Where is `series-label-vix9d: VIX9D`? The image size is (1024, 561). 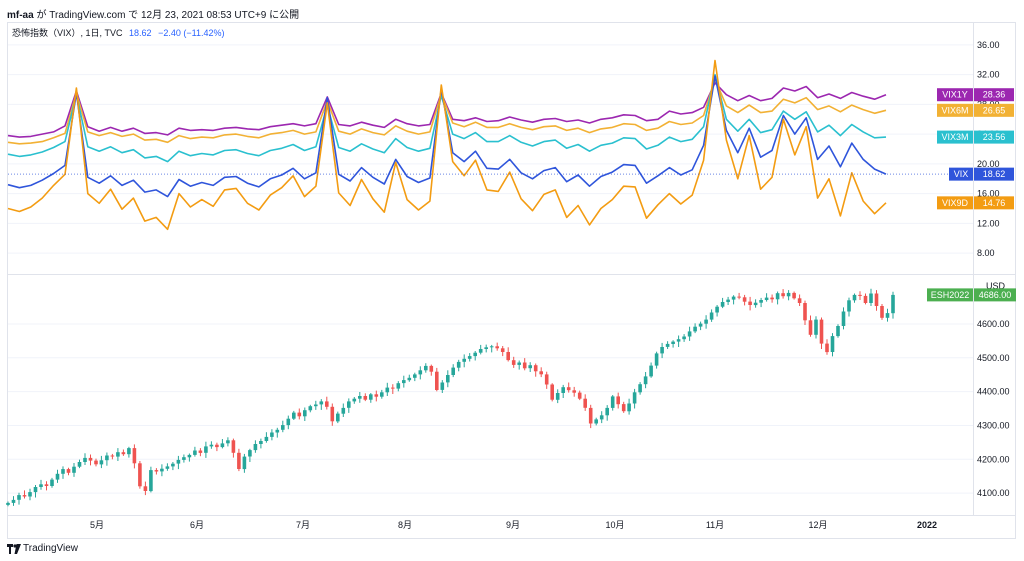 series-label-vix9d: VIX9D is located at coordinates (955, 203).